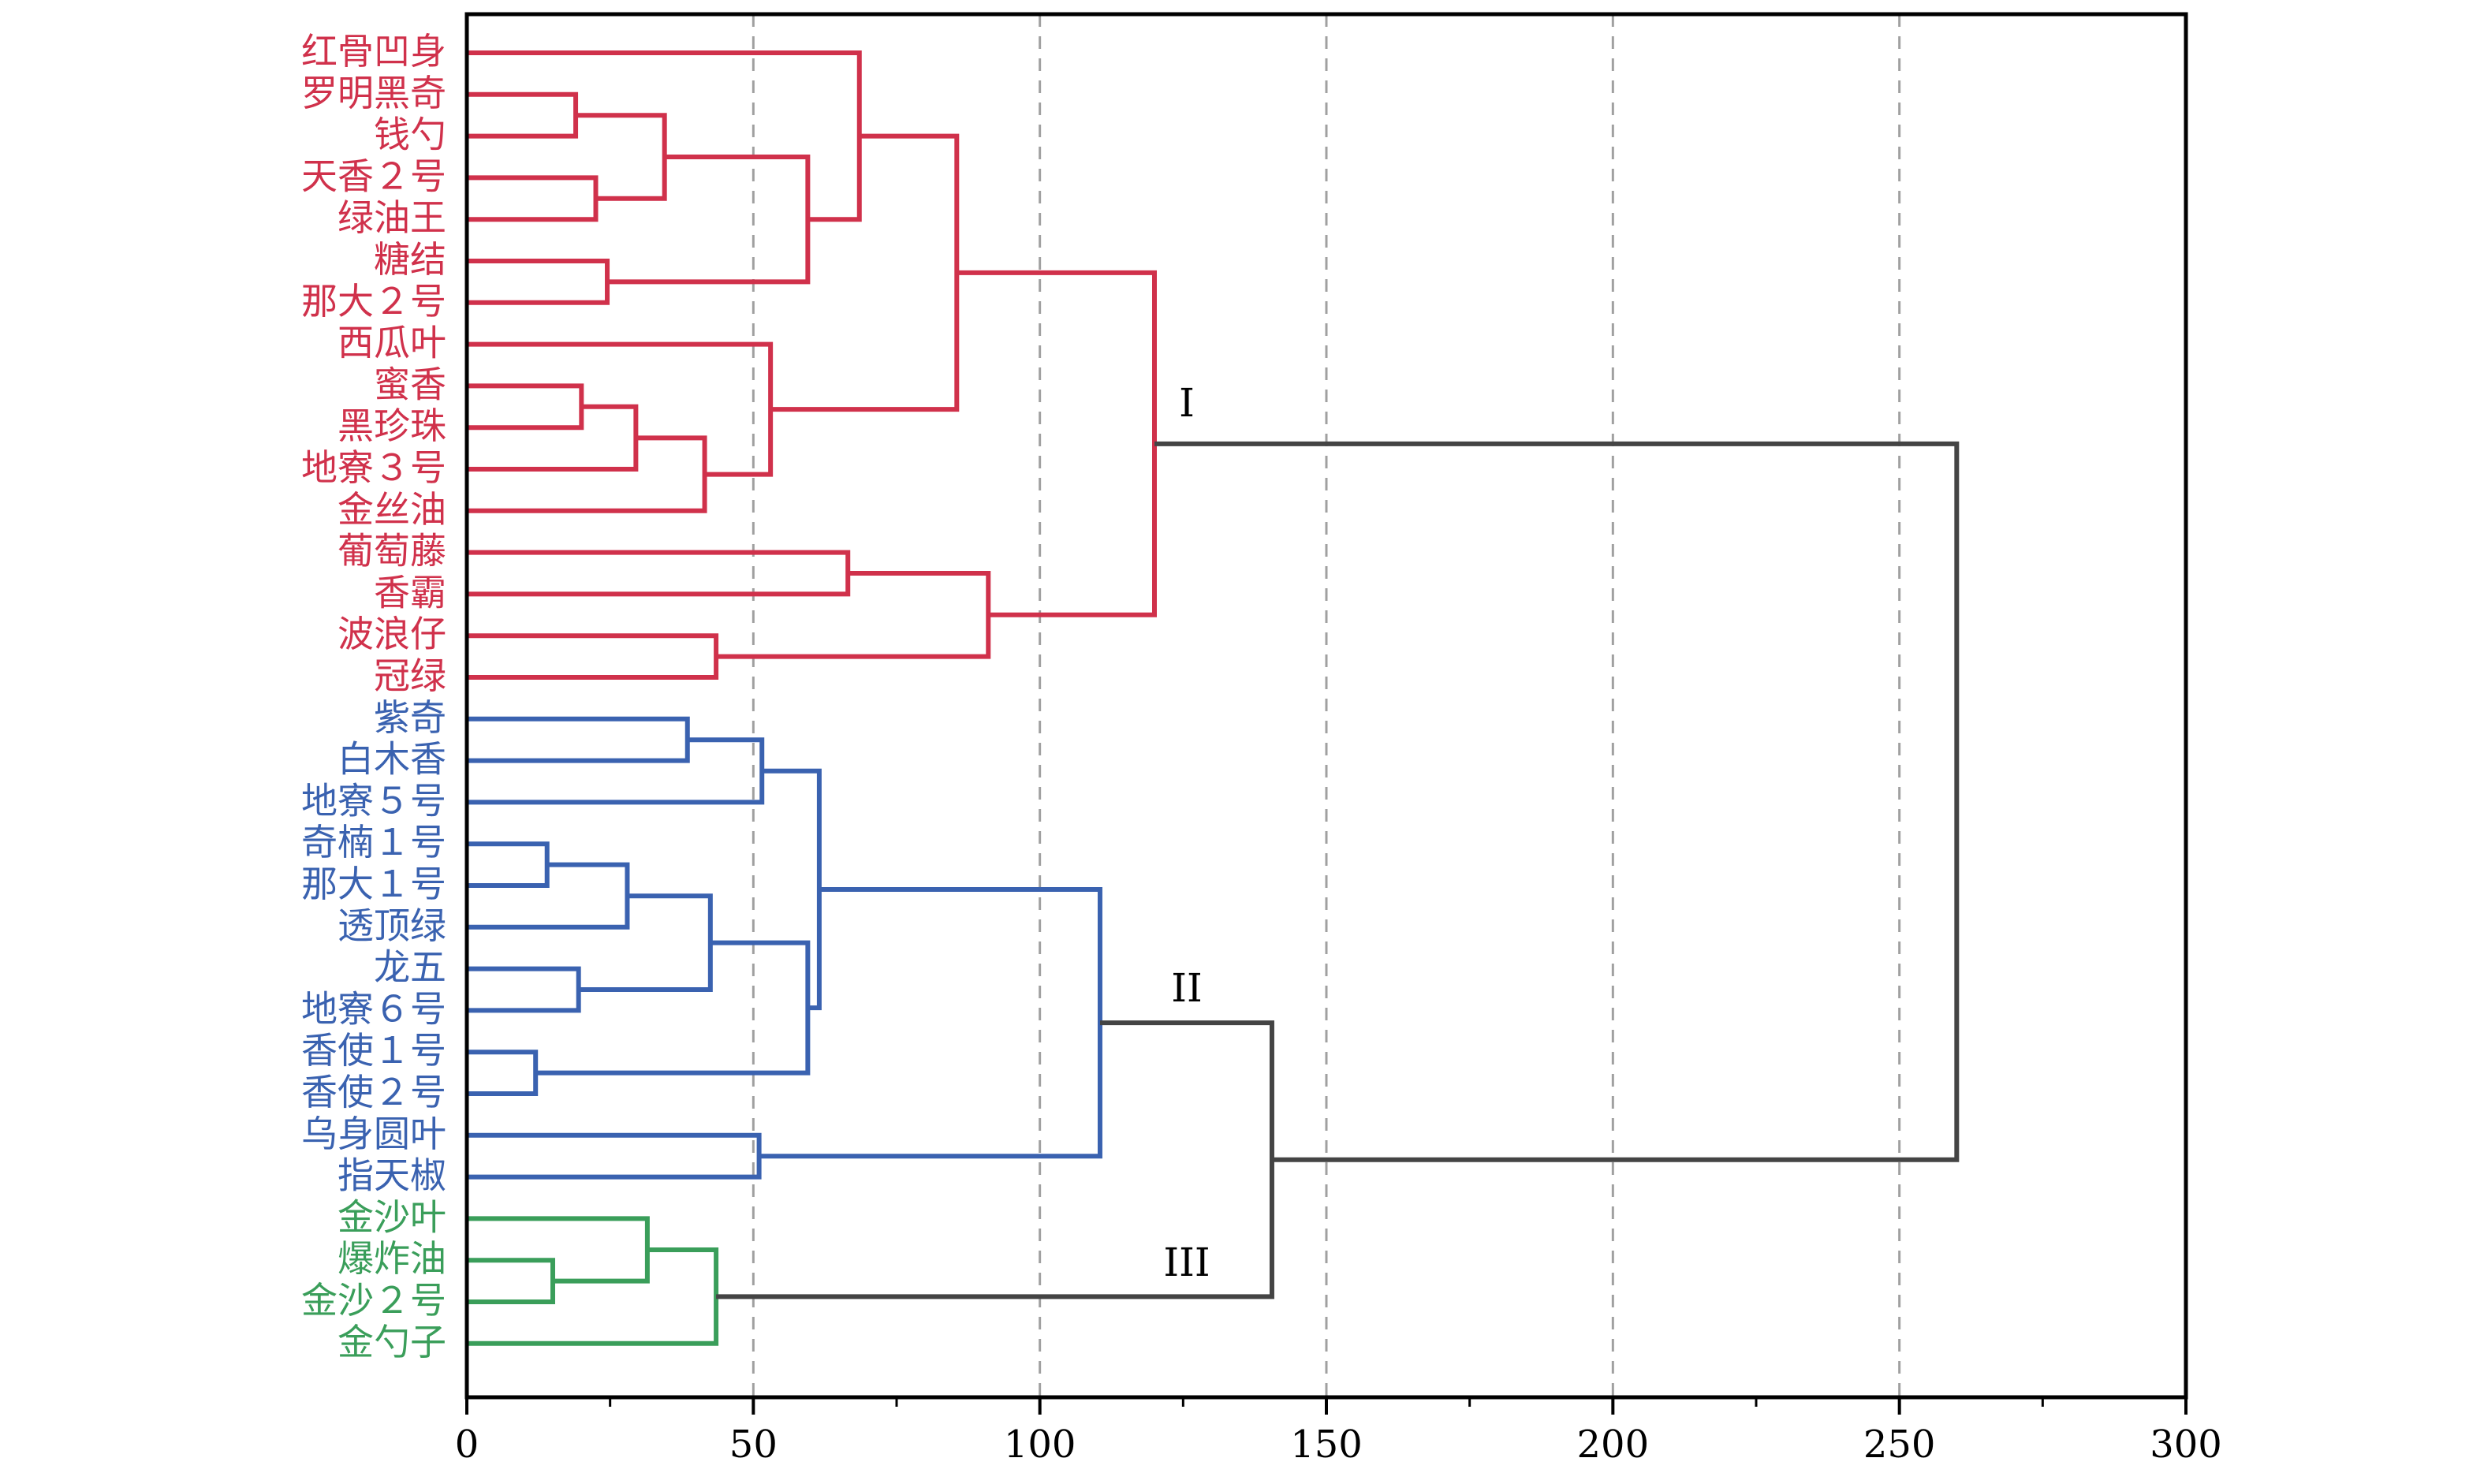  I want to click on leaf-label: 香使１号, so click(374, 1050).